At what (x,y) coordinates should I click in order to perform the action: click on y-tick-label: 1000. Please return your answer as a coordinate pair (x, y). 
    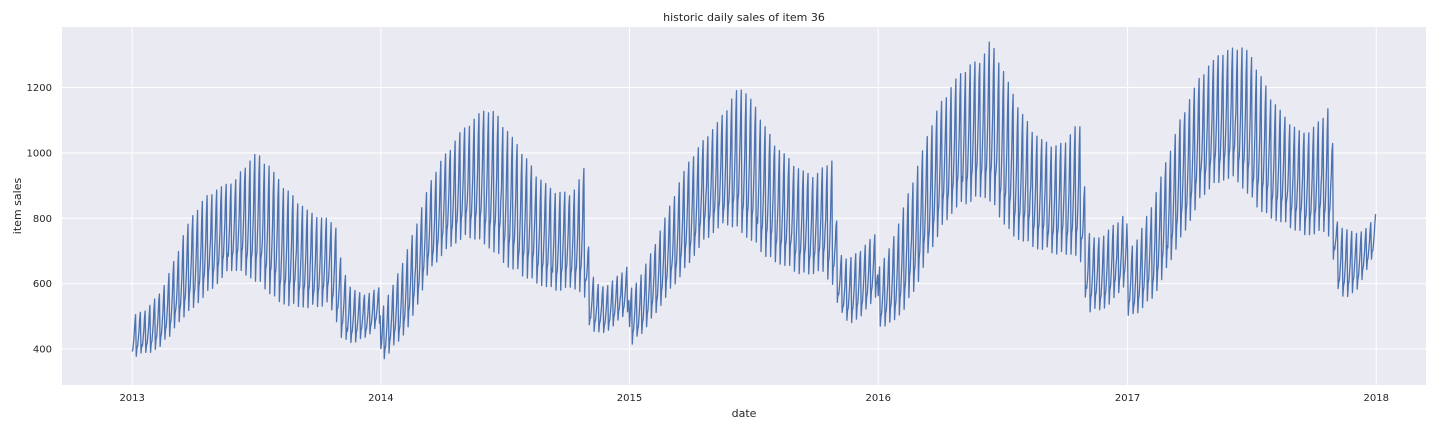
    Looking at the image, I should click on (39, 153).